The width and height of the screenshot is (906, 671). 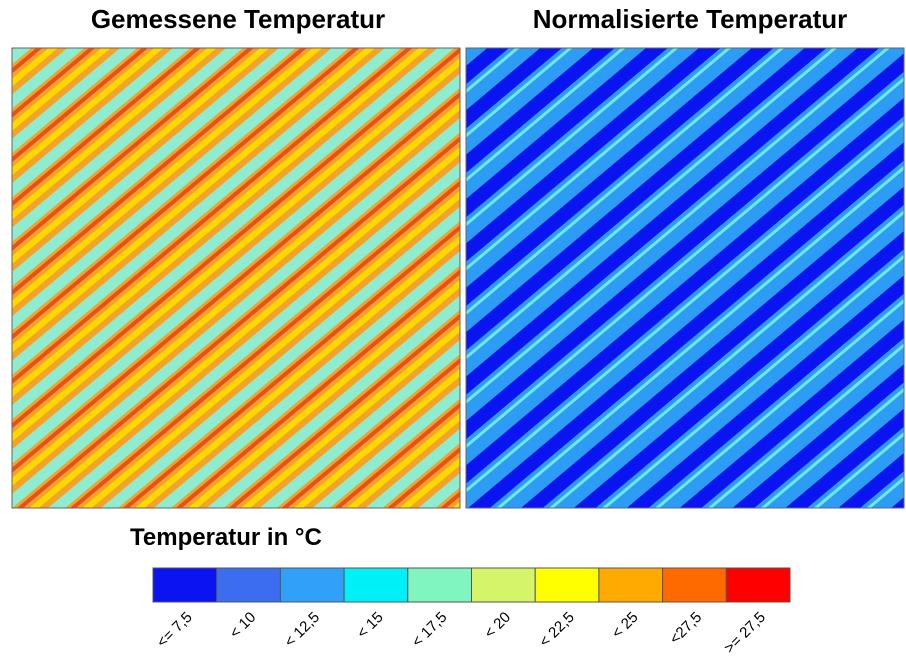 I want to click on panel-title: Gemessene Temperatur, so click(x=238, y=19).